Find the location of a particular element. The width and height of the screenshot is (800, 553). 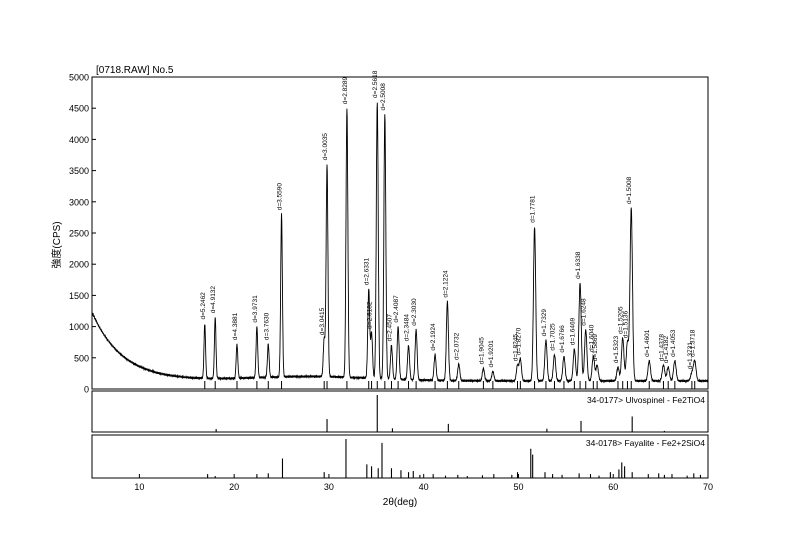

x-tick-label: 40 is located at coordinates (424, 487).